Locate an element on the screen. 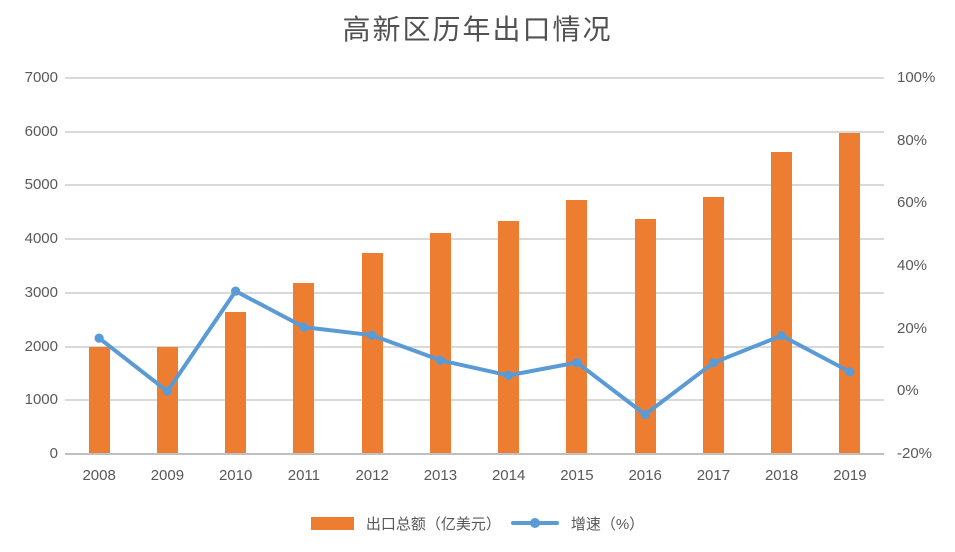 The width and height of the screenshot is (955, 552). legend-line-swatch is located at coordinates (534, 523).